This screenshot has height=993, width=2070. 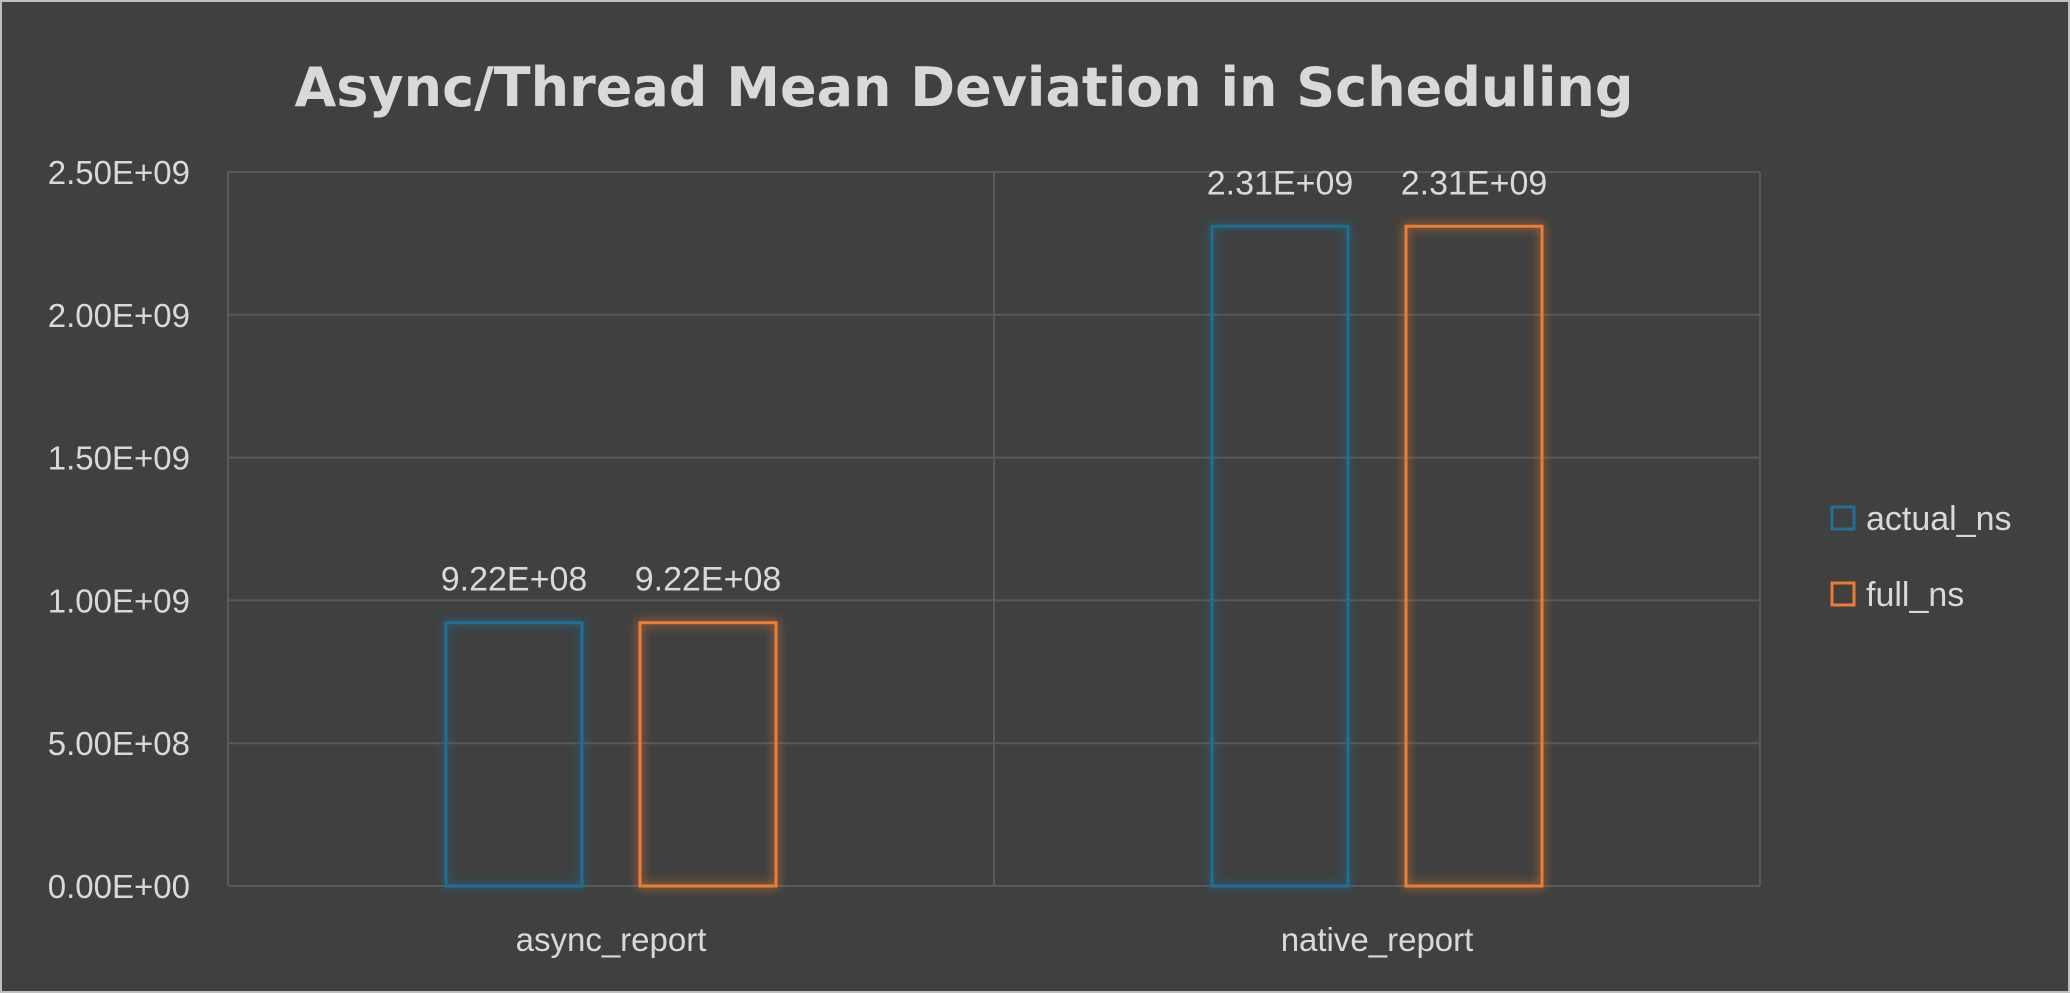 What do you see at coordinates (1474, 556) in the screenshot?
I see `bar-full_ns-native_report` at bounding box center [1474, 556].